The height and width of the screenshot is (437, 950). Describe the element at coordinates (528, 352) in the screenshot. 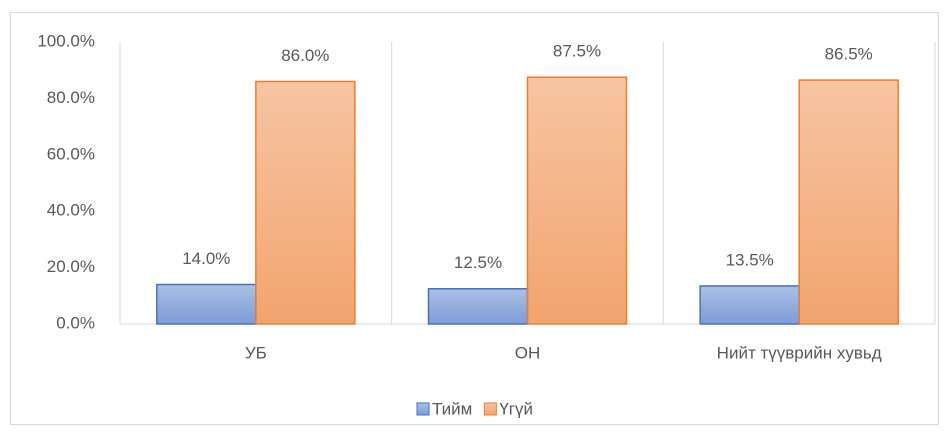

I see `x-tick-label: ОН` at that location.